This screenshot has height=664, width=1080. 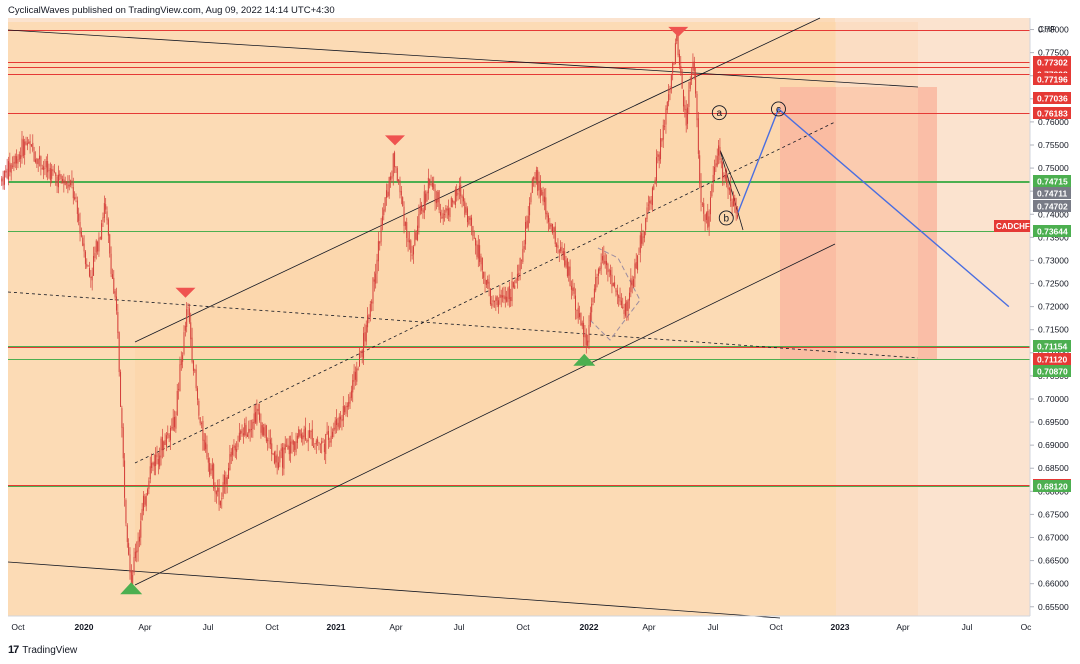 What do you see at coordinates (1012, 226) in the screenshot?
I see `symbol-badge: CADCHF` at bounding box center [1012, 226].